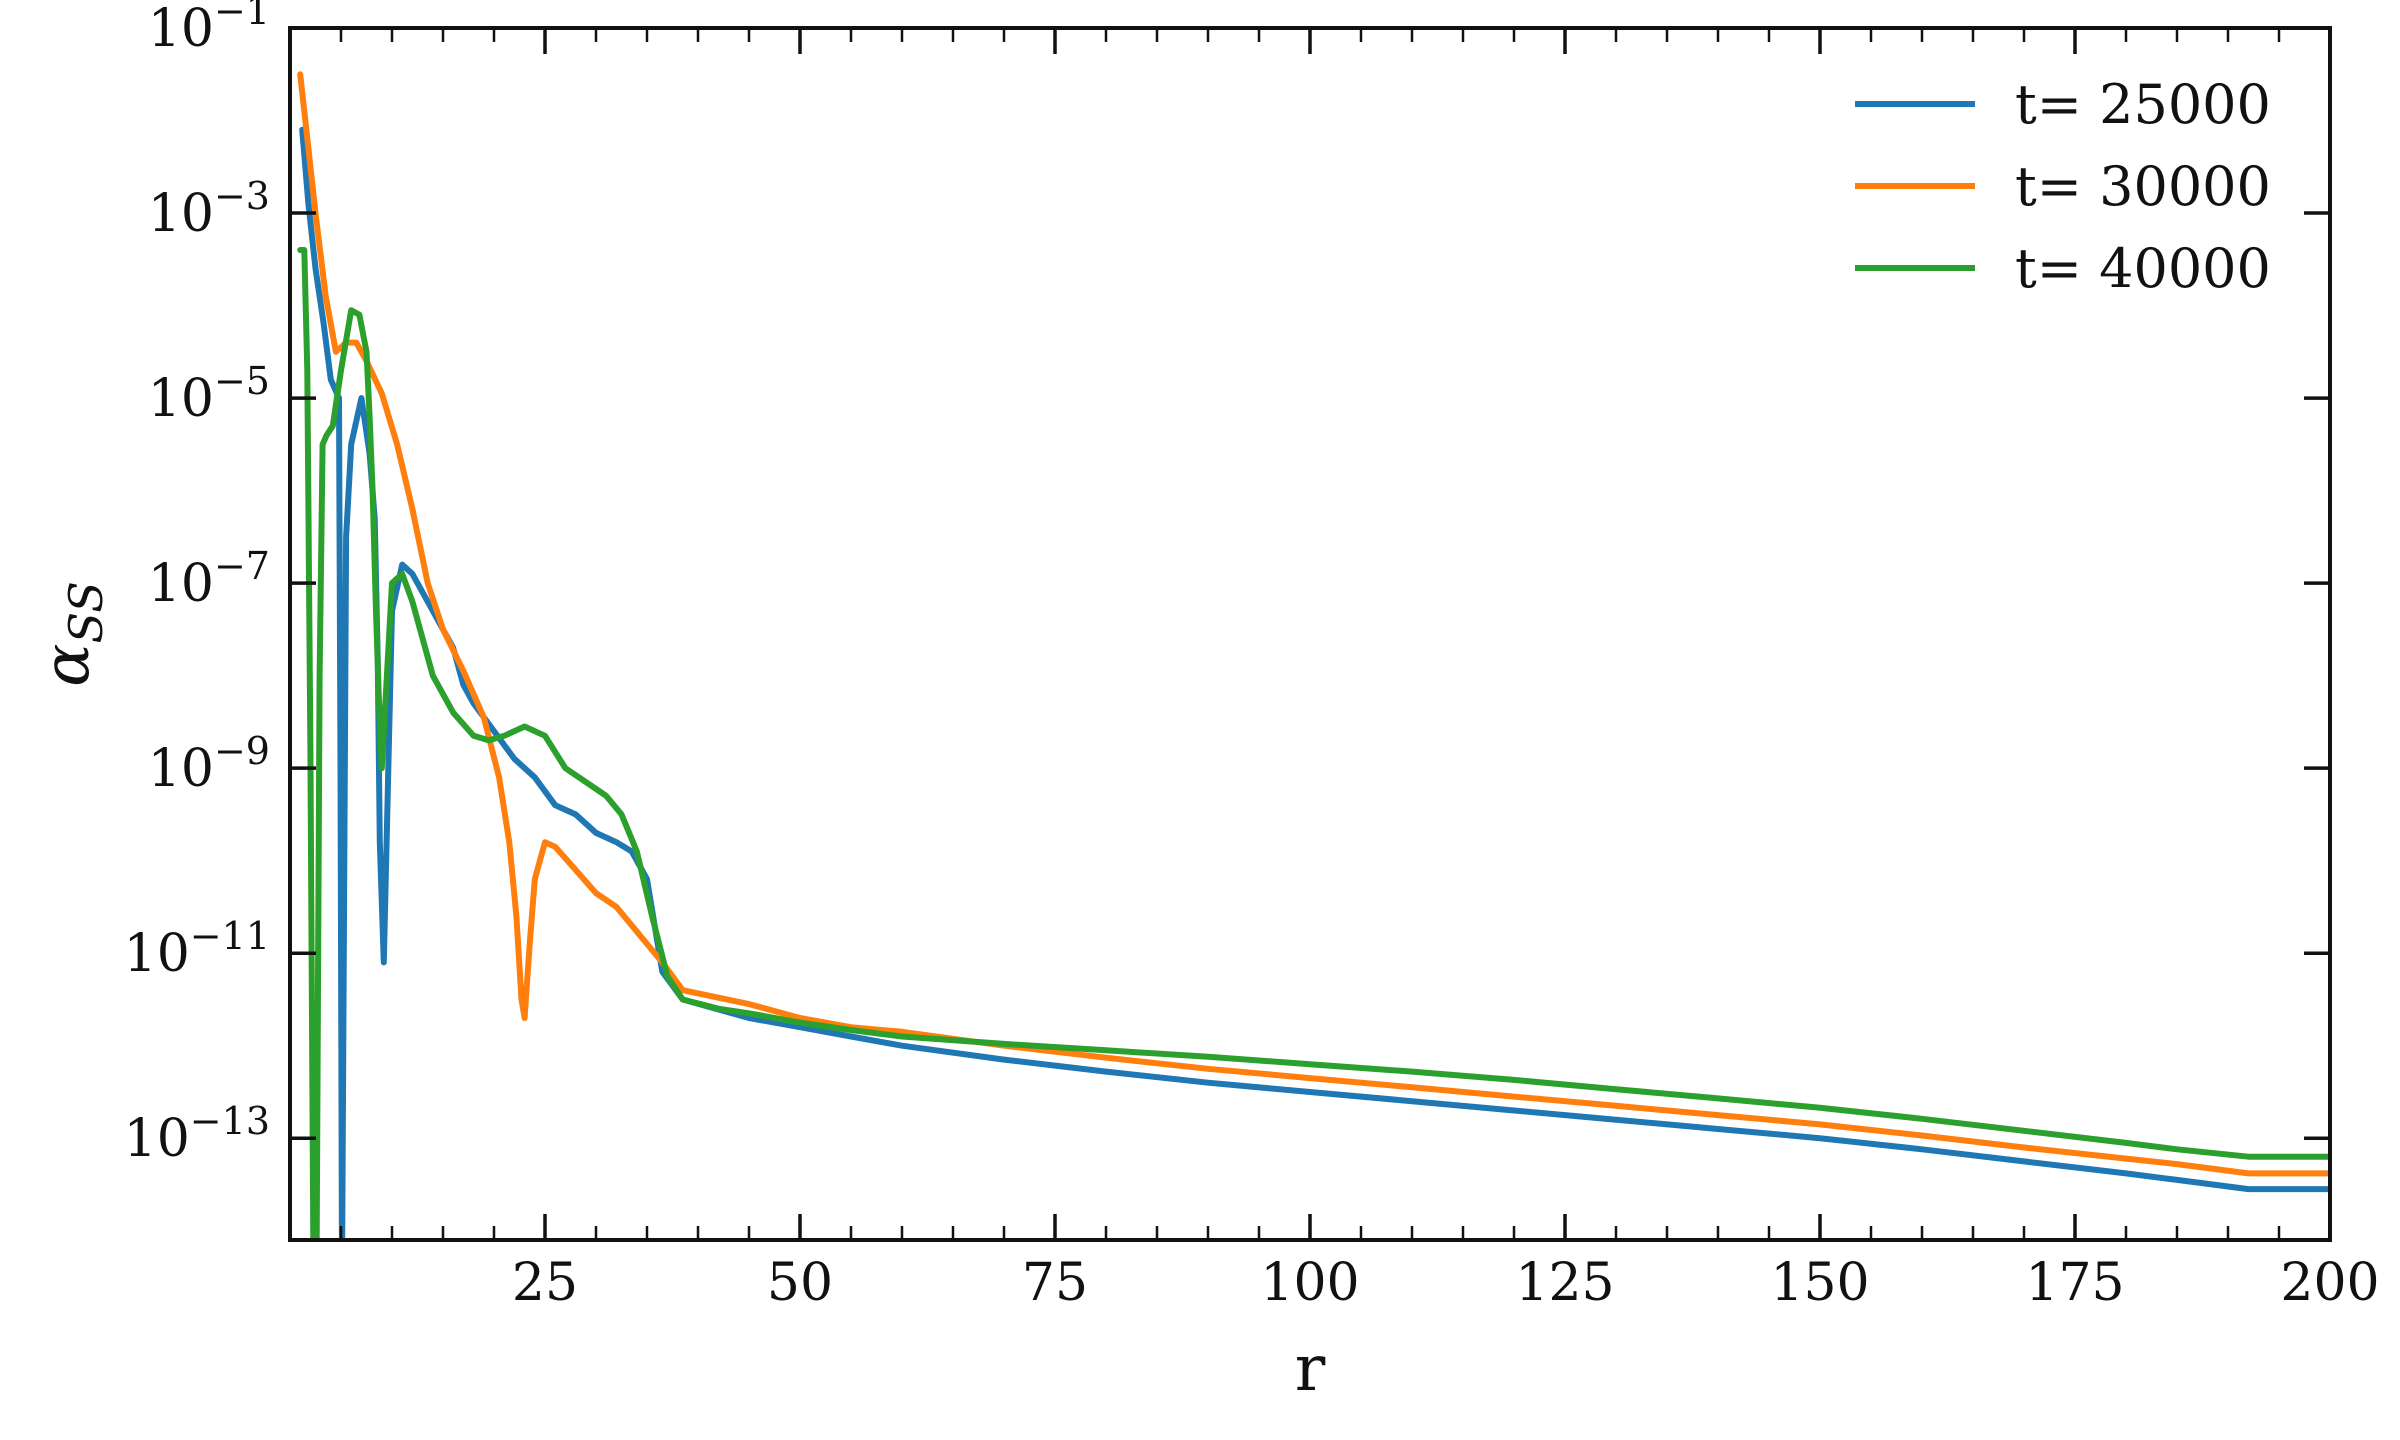 The width and height of the screenshot is (2400, 1440). What do you see at coordinates (2143, 186) in the screenshot?
I see `legend-label-2: t= 30000` at bounding box center [2143, 186].